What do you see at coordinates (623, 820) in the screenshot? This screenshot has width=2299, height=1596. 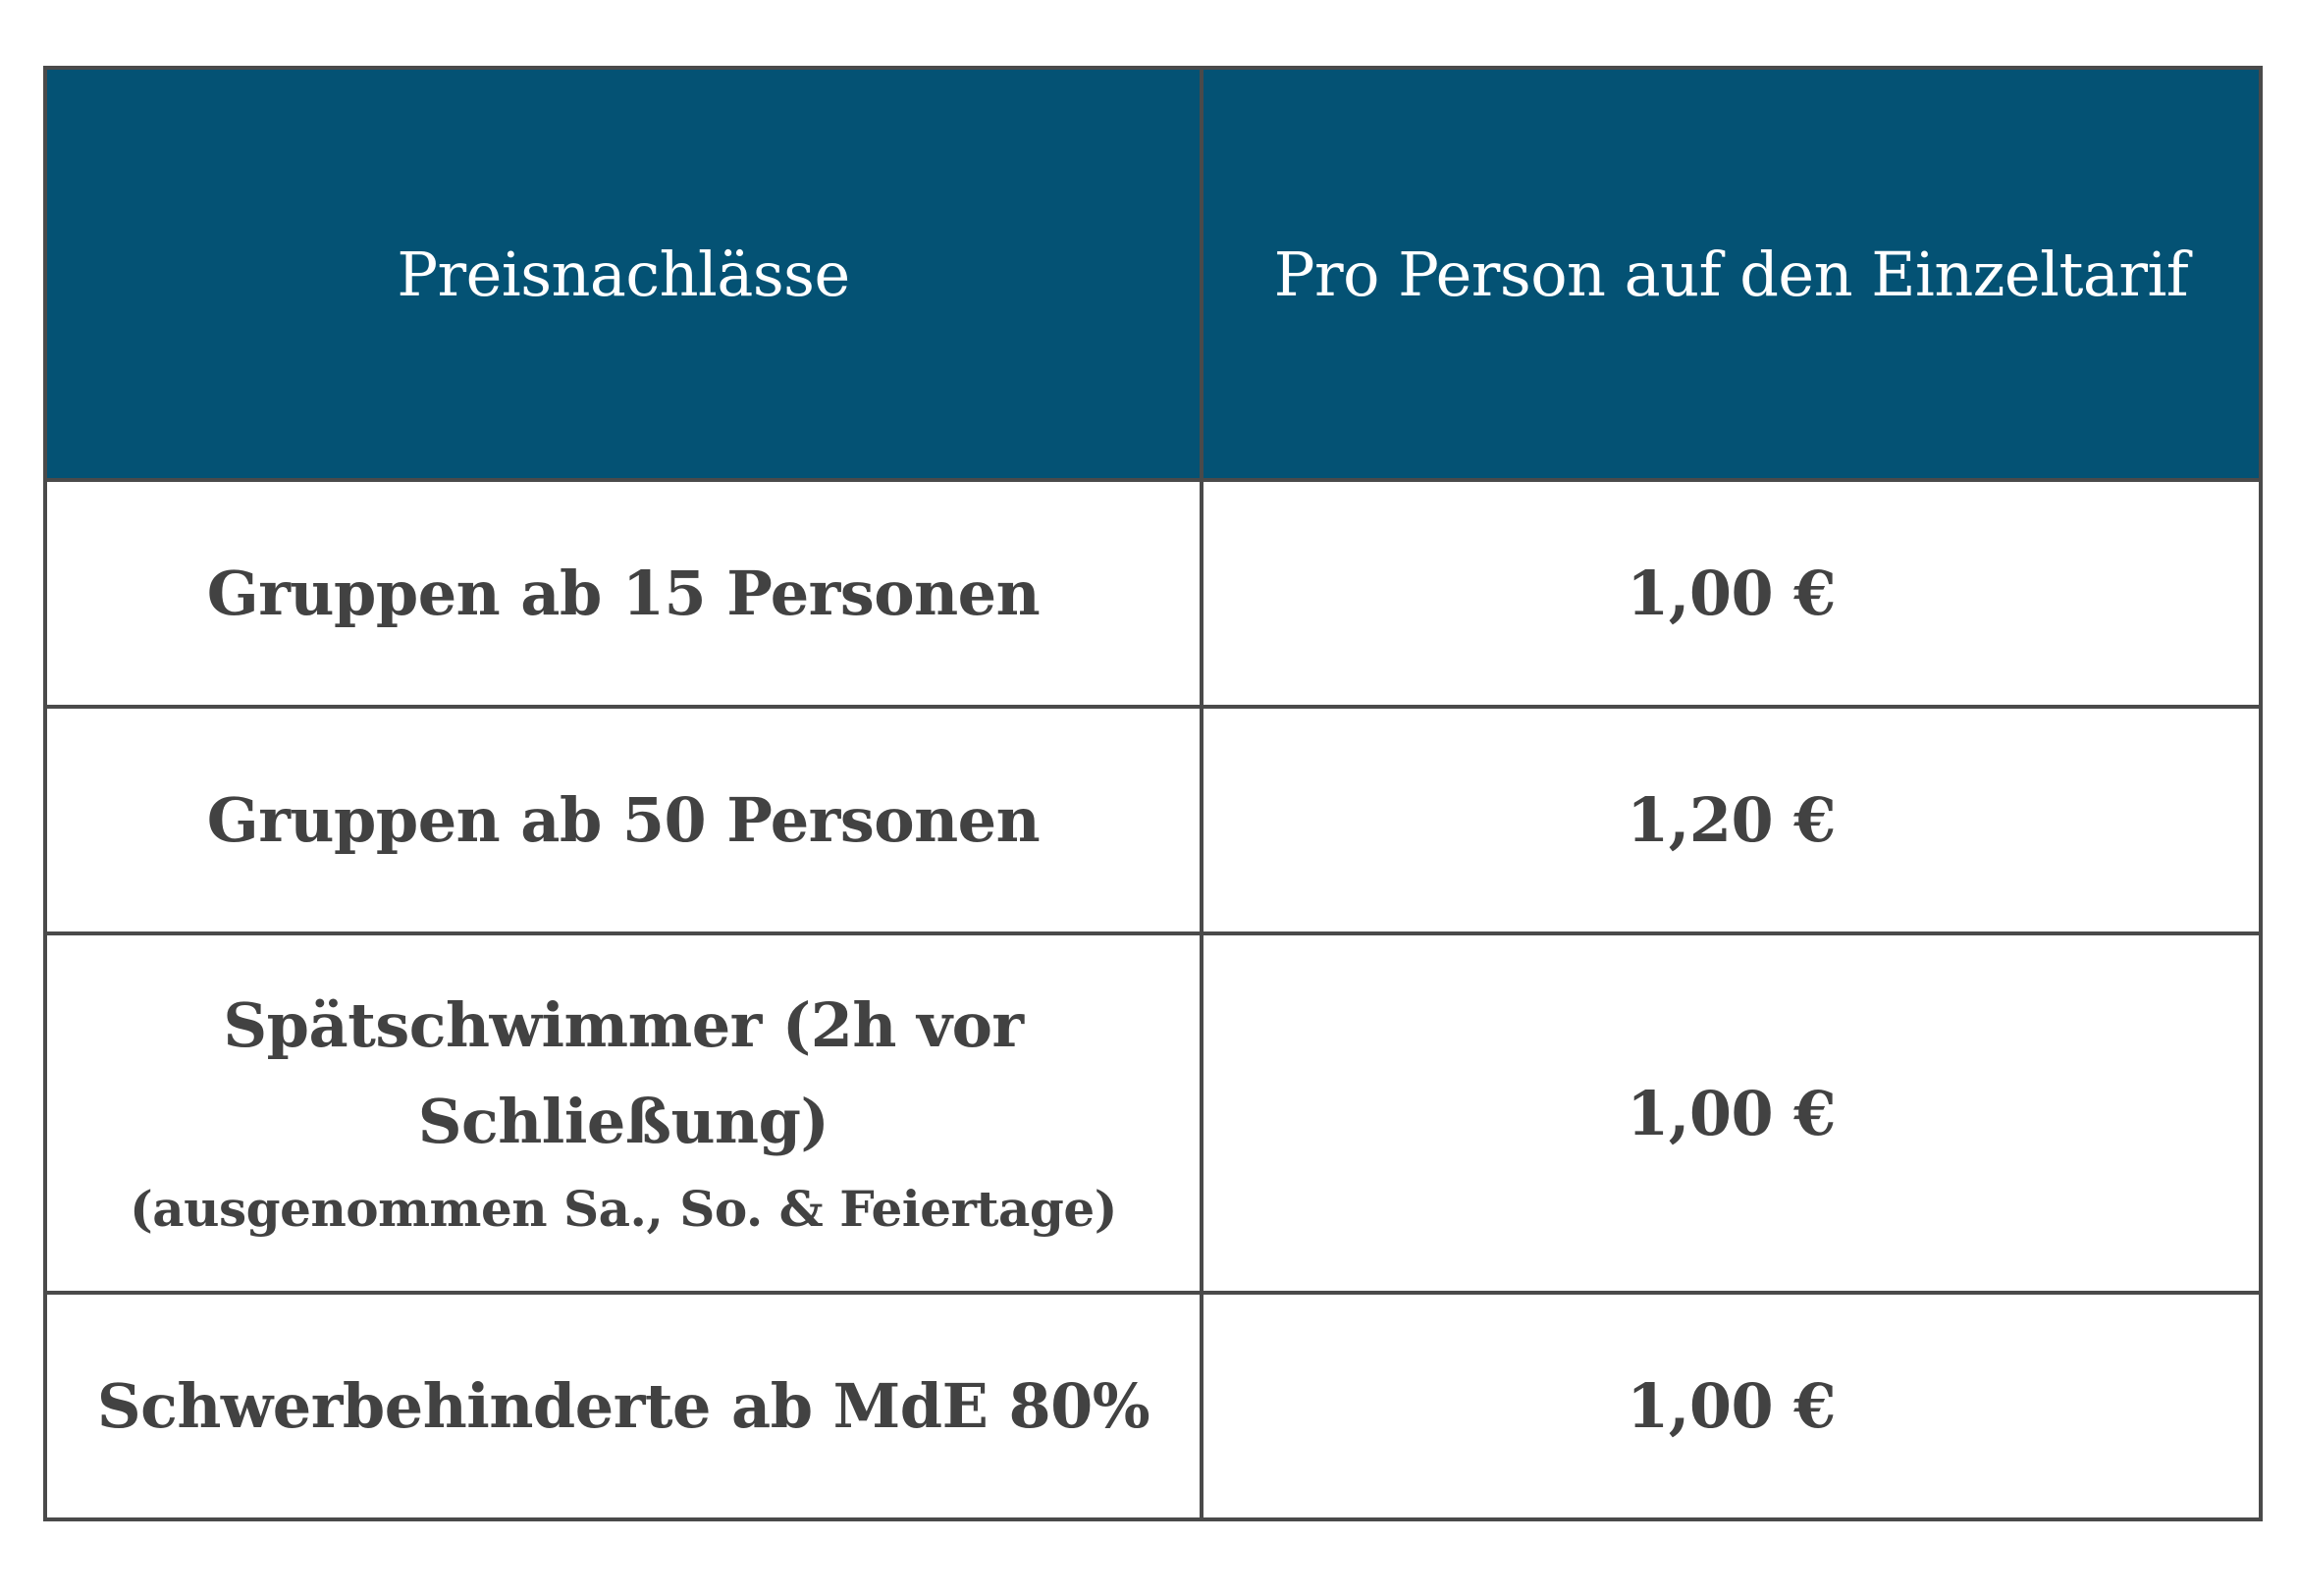 I see `discount-label: Gruppen ab 50 Personen` at bounding box center [623, 820].